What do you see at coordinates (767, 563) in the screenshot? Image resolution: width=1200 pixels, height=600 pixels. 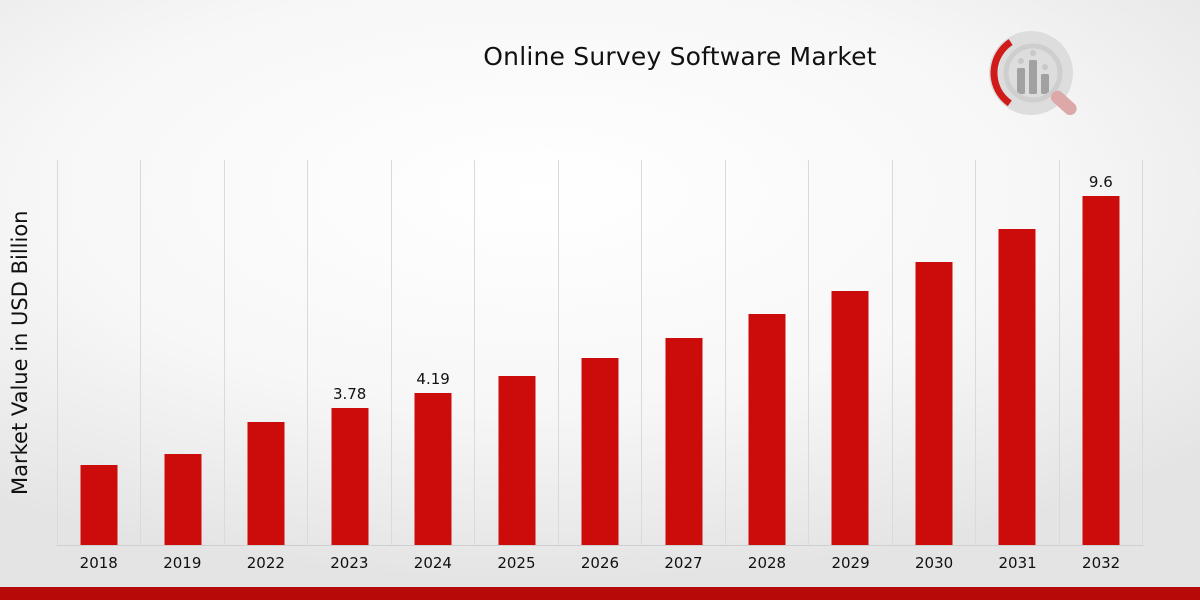 I see `x-tick-2028: 2028` at bounding box center [767, 563].